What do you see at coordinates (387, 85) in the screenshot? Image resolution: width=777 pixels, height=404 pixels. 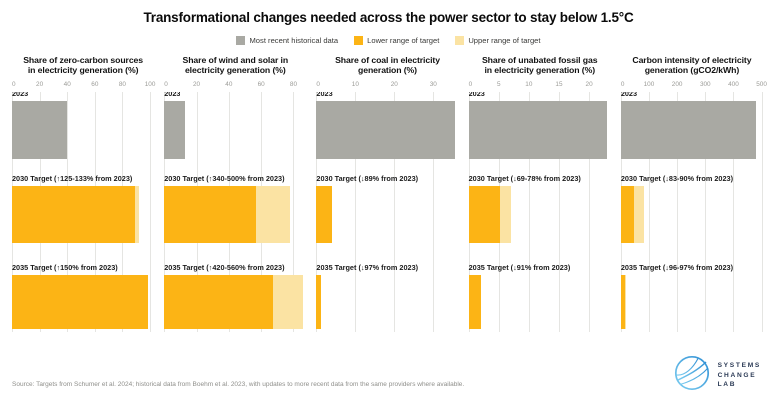 I see `x-axis: 0 10 20 30` at bounding box center [387, 85].